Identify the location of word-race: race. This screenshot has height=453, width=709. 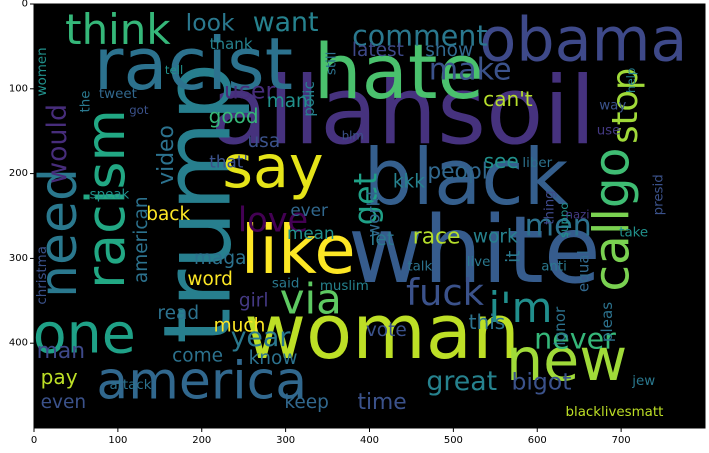
(437, 237).